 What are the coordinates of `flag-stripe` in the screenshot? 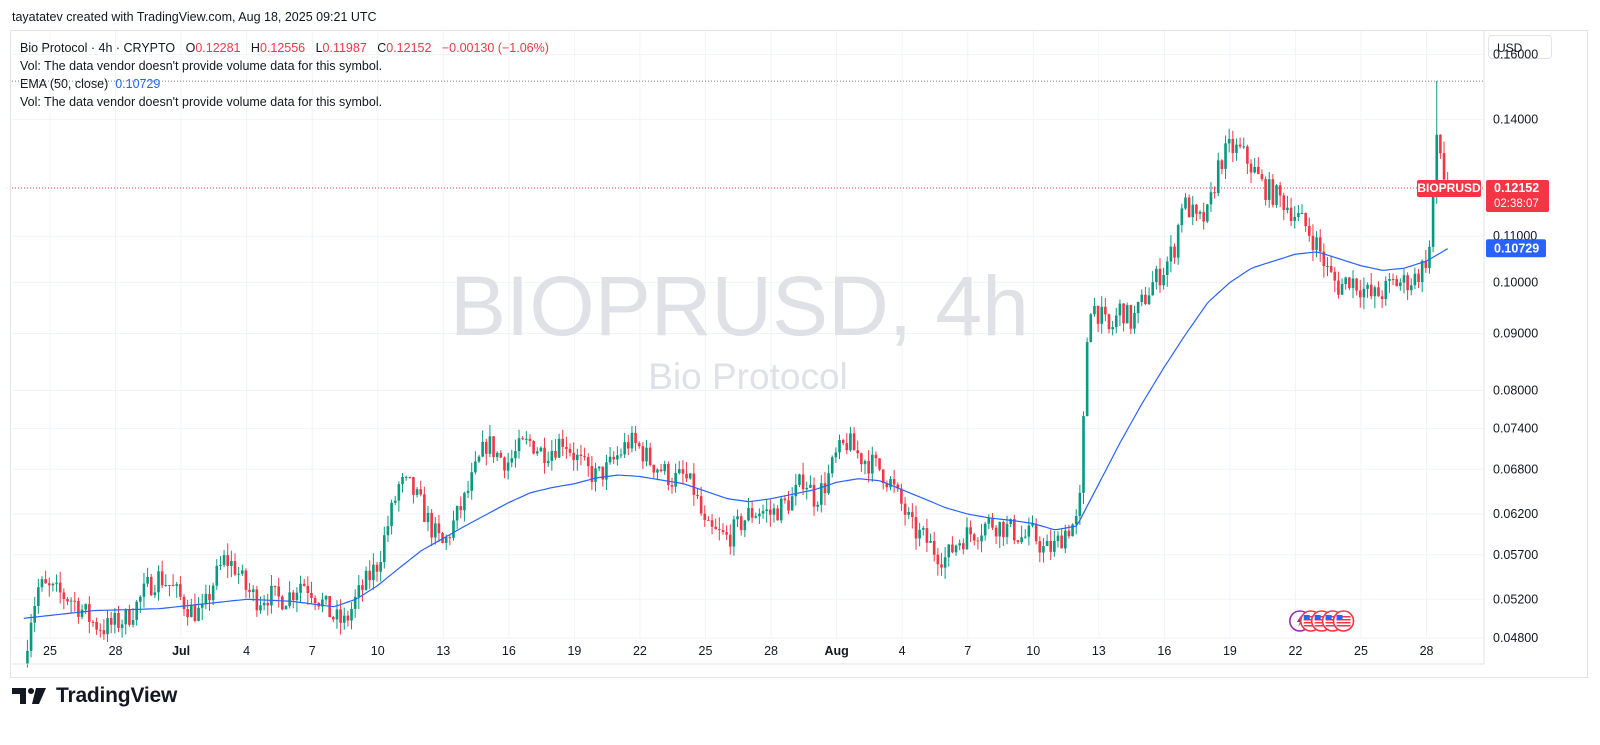 It's located at (1321, 623).